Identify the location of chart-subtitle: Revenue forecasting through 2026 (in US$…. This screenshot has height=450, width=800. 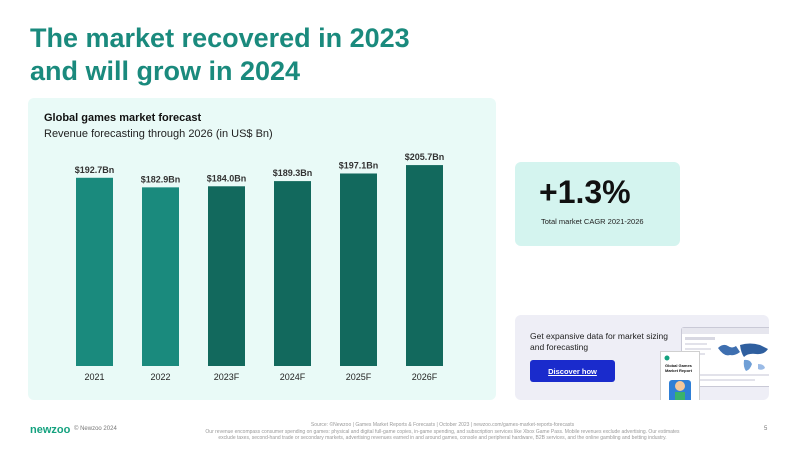
(158, 134).